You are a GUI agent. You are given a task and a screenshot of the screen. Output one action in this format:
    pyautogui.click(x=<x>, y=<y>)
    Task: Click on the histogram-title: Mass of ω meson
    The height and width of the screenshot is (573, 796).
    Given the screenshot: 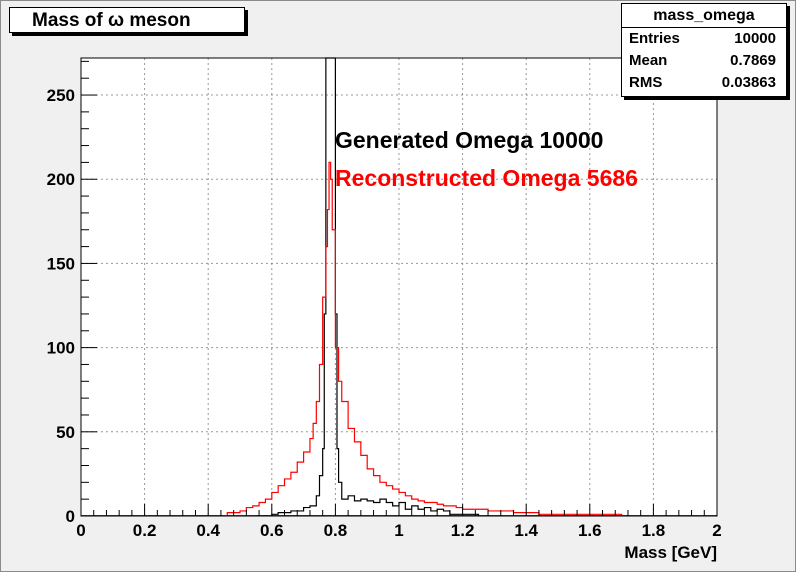 What is the action you would take?
    pyautogui.click(x=127, y=20)
    